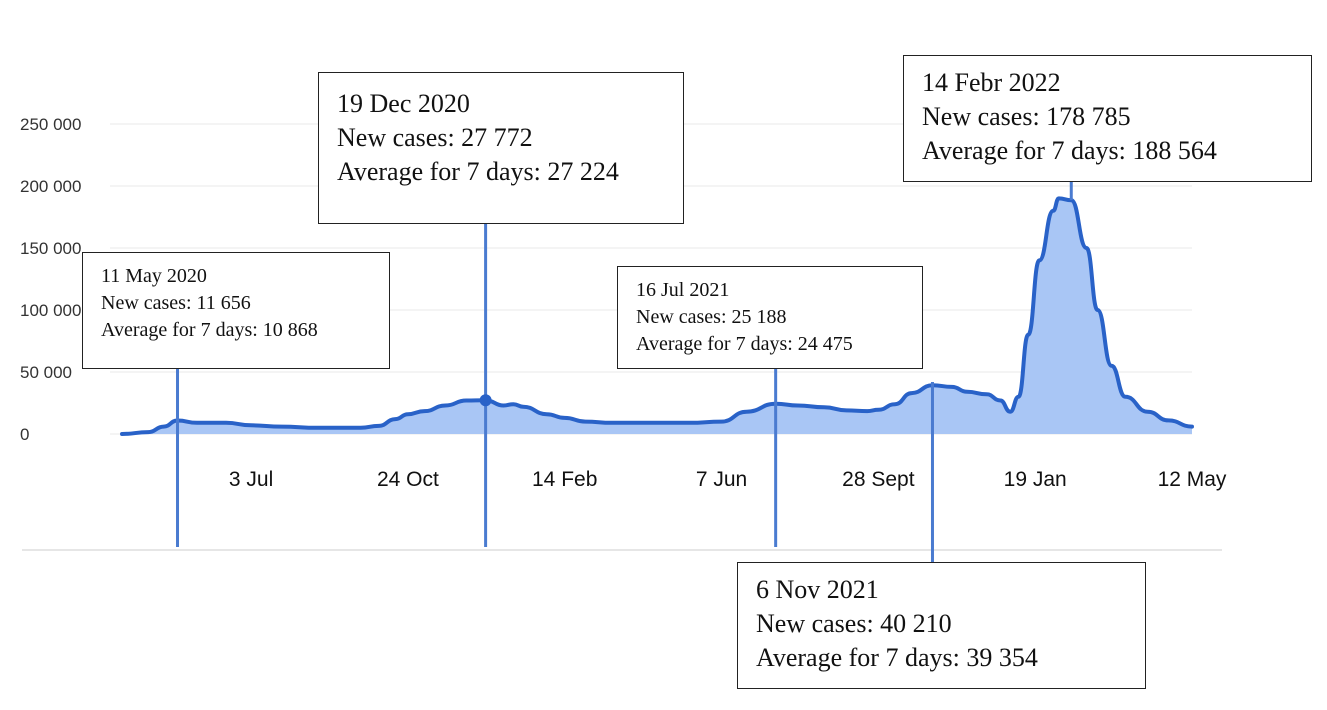  I want to click on annotation-date: 11 May 2020, so click(154, 276).